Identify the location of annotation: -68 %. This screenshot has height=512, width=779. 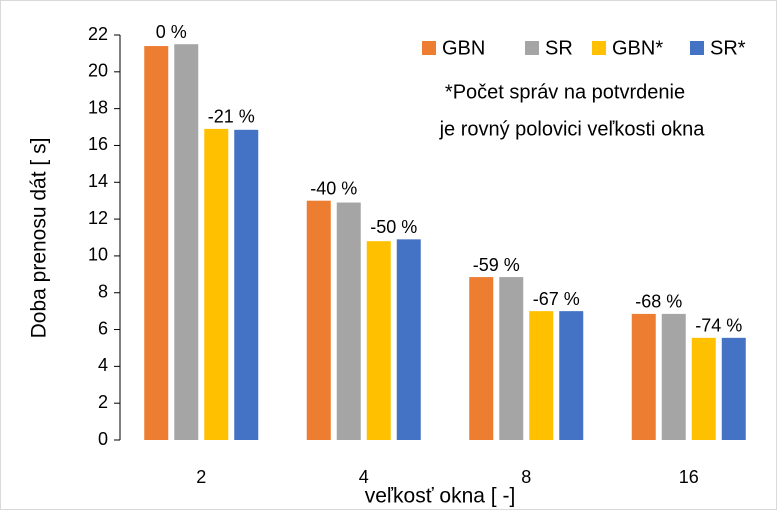
(658, 302).